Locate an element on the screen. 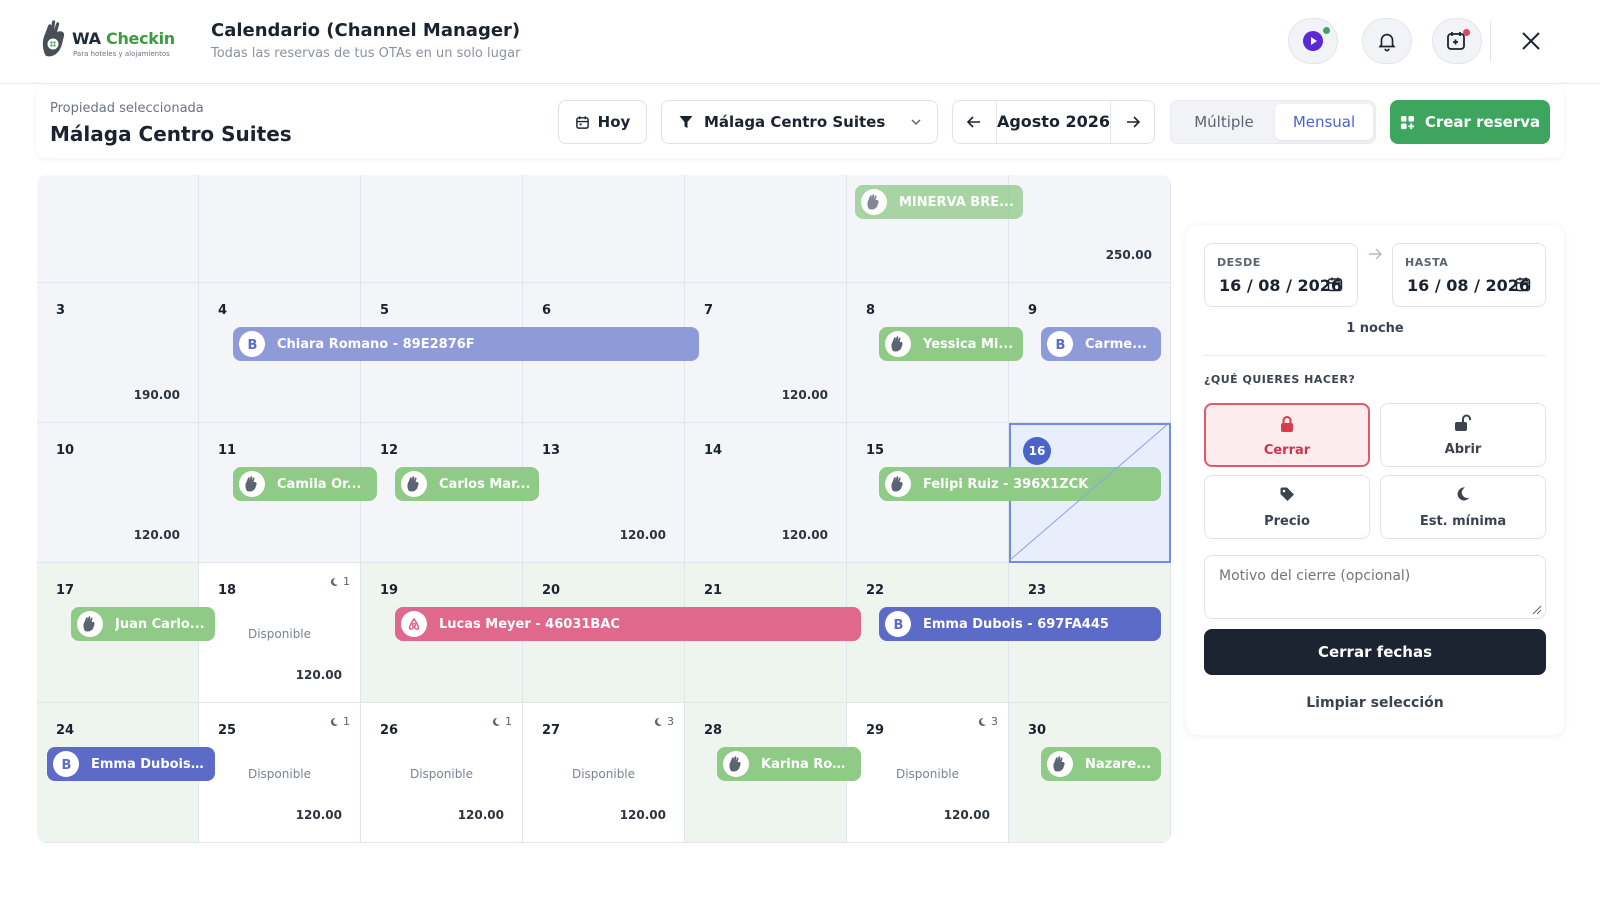 The image size is (1600, 904). calendar-day-cell: 14 120.00 is located at coordinates (766, 493).